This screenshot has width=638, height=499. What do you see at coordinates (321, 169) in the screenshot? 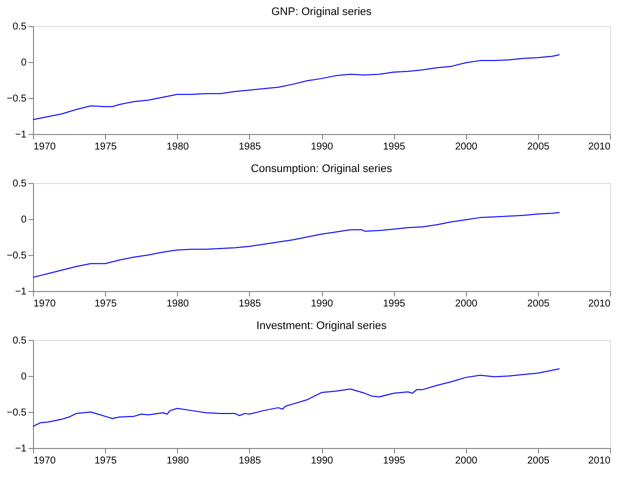
I see `chart-title: Consumption: Original series` at bounding box center [321, 169].